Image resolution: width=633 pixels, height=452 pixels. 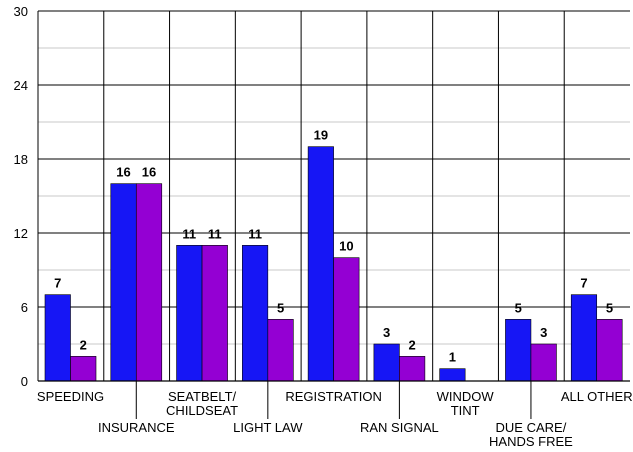 What do you see at coordinates (465, 410) in the screenshot?
I see `x-tick-label: TINT` at bounding box center [465, 410].